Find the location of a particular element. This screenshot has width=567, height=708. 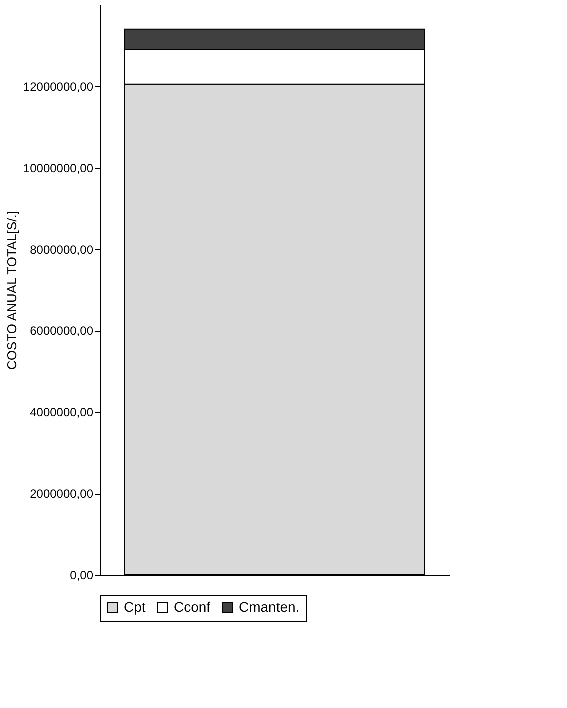

y-tick-label: 4000000,00 is located at coordinates (62, 413).